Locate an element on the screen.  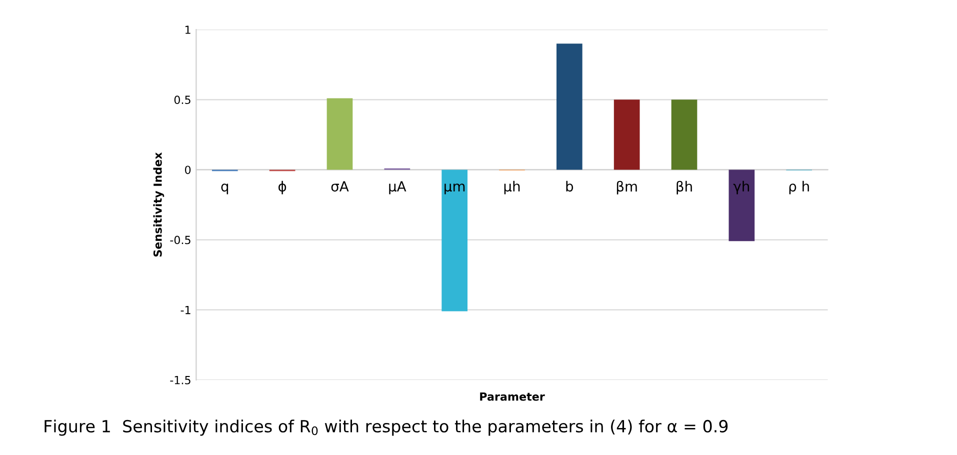
x-tick-label: ρ h is located at coordinates (799, 187).